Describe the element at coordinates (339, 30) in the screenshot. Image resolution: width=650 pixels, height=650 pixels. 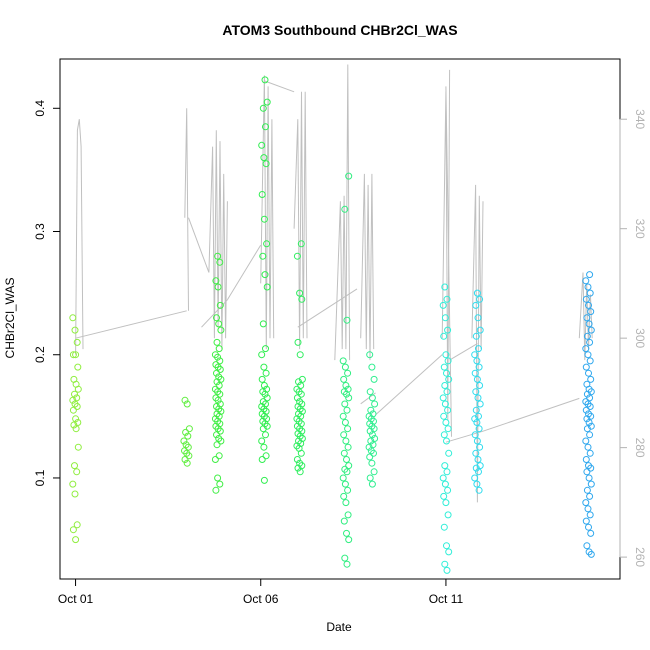
I see `chart-title: ATOM3 Southbound CHBr2Cl_WAS` at that location.